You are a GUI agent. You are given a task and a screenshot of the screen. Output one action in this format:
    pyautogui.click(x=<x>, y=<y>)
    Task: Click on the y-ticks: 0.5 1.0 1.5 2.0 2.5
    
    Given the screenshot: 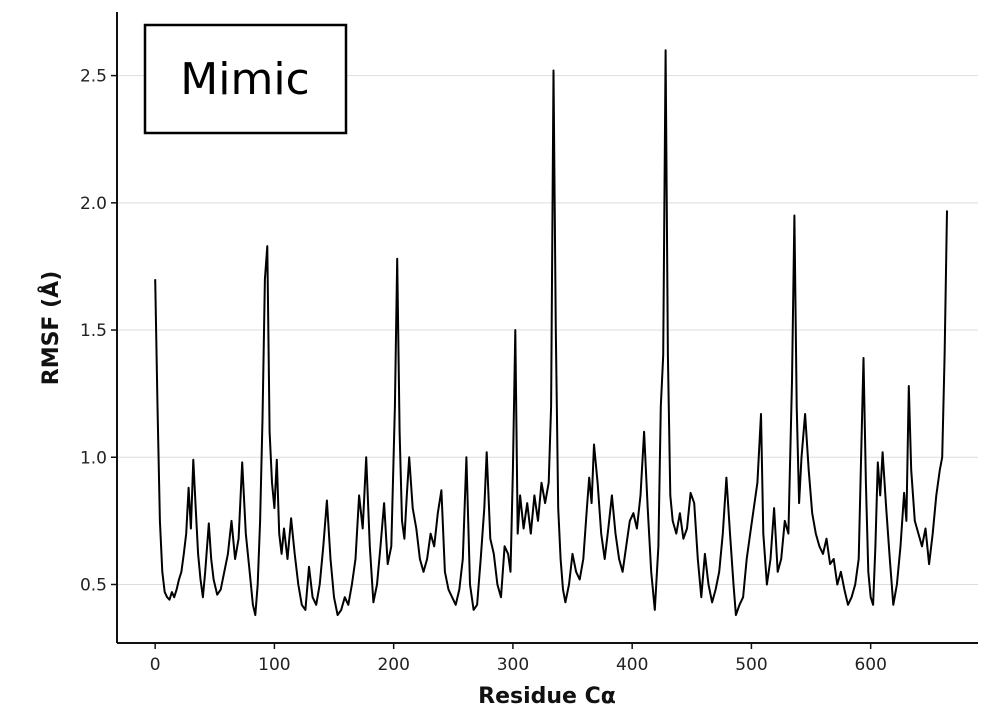 What is the action you would take?
    pyautogui.click(x=98, y=331)
    